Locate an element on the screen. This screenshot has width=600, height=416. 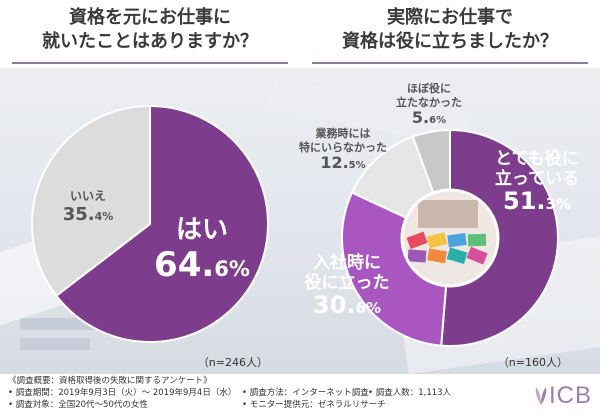
yes-percent: 64.6% is located at coordinates (202, 265).